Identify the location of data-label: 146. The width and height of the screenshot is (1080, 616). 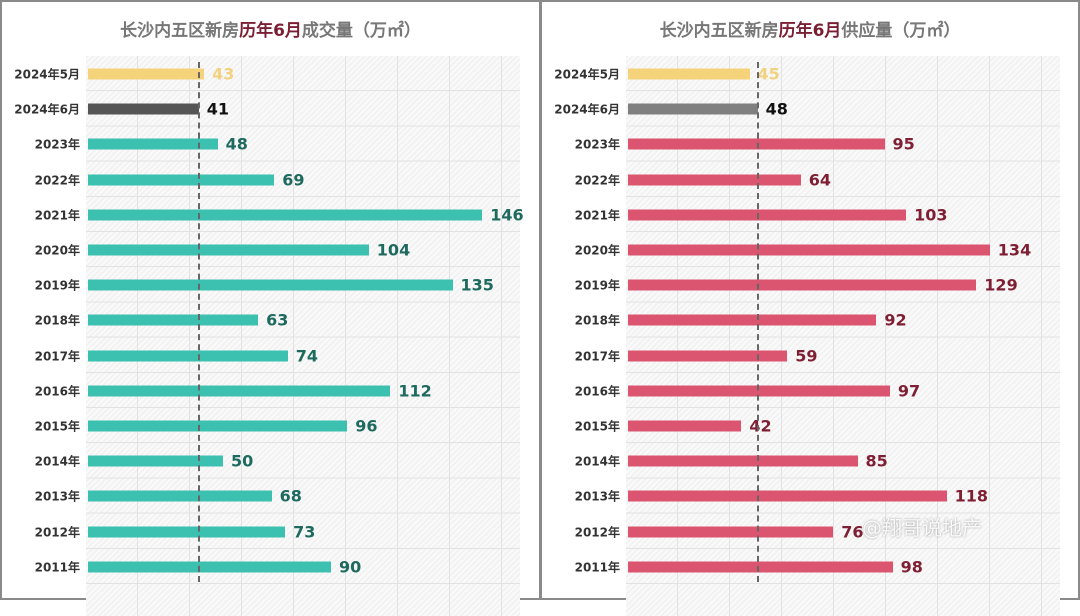
(507, 215).